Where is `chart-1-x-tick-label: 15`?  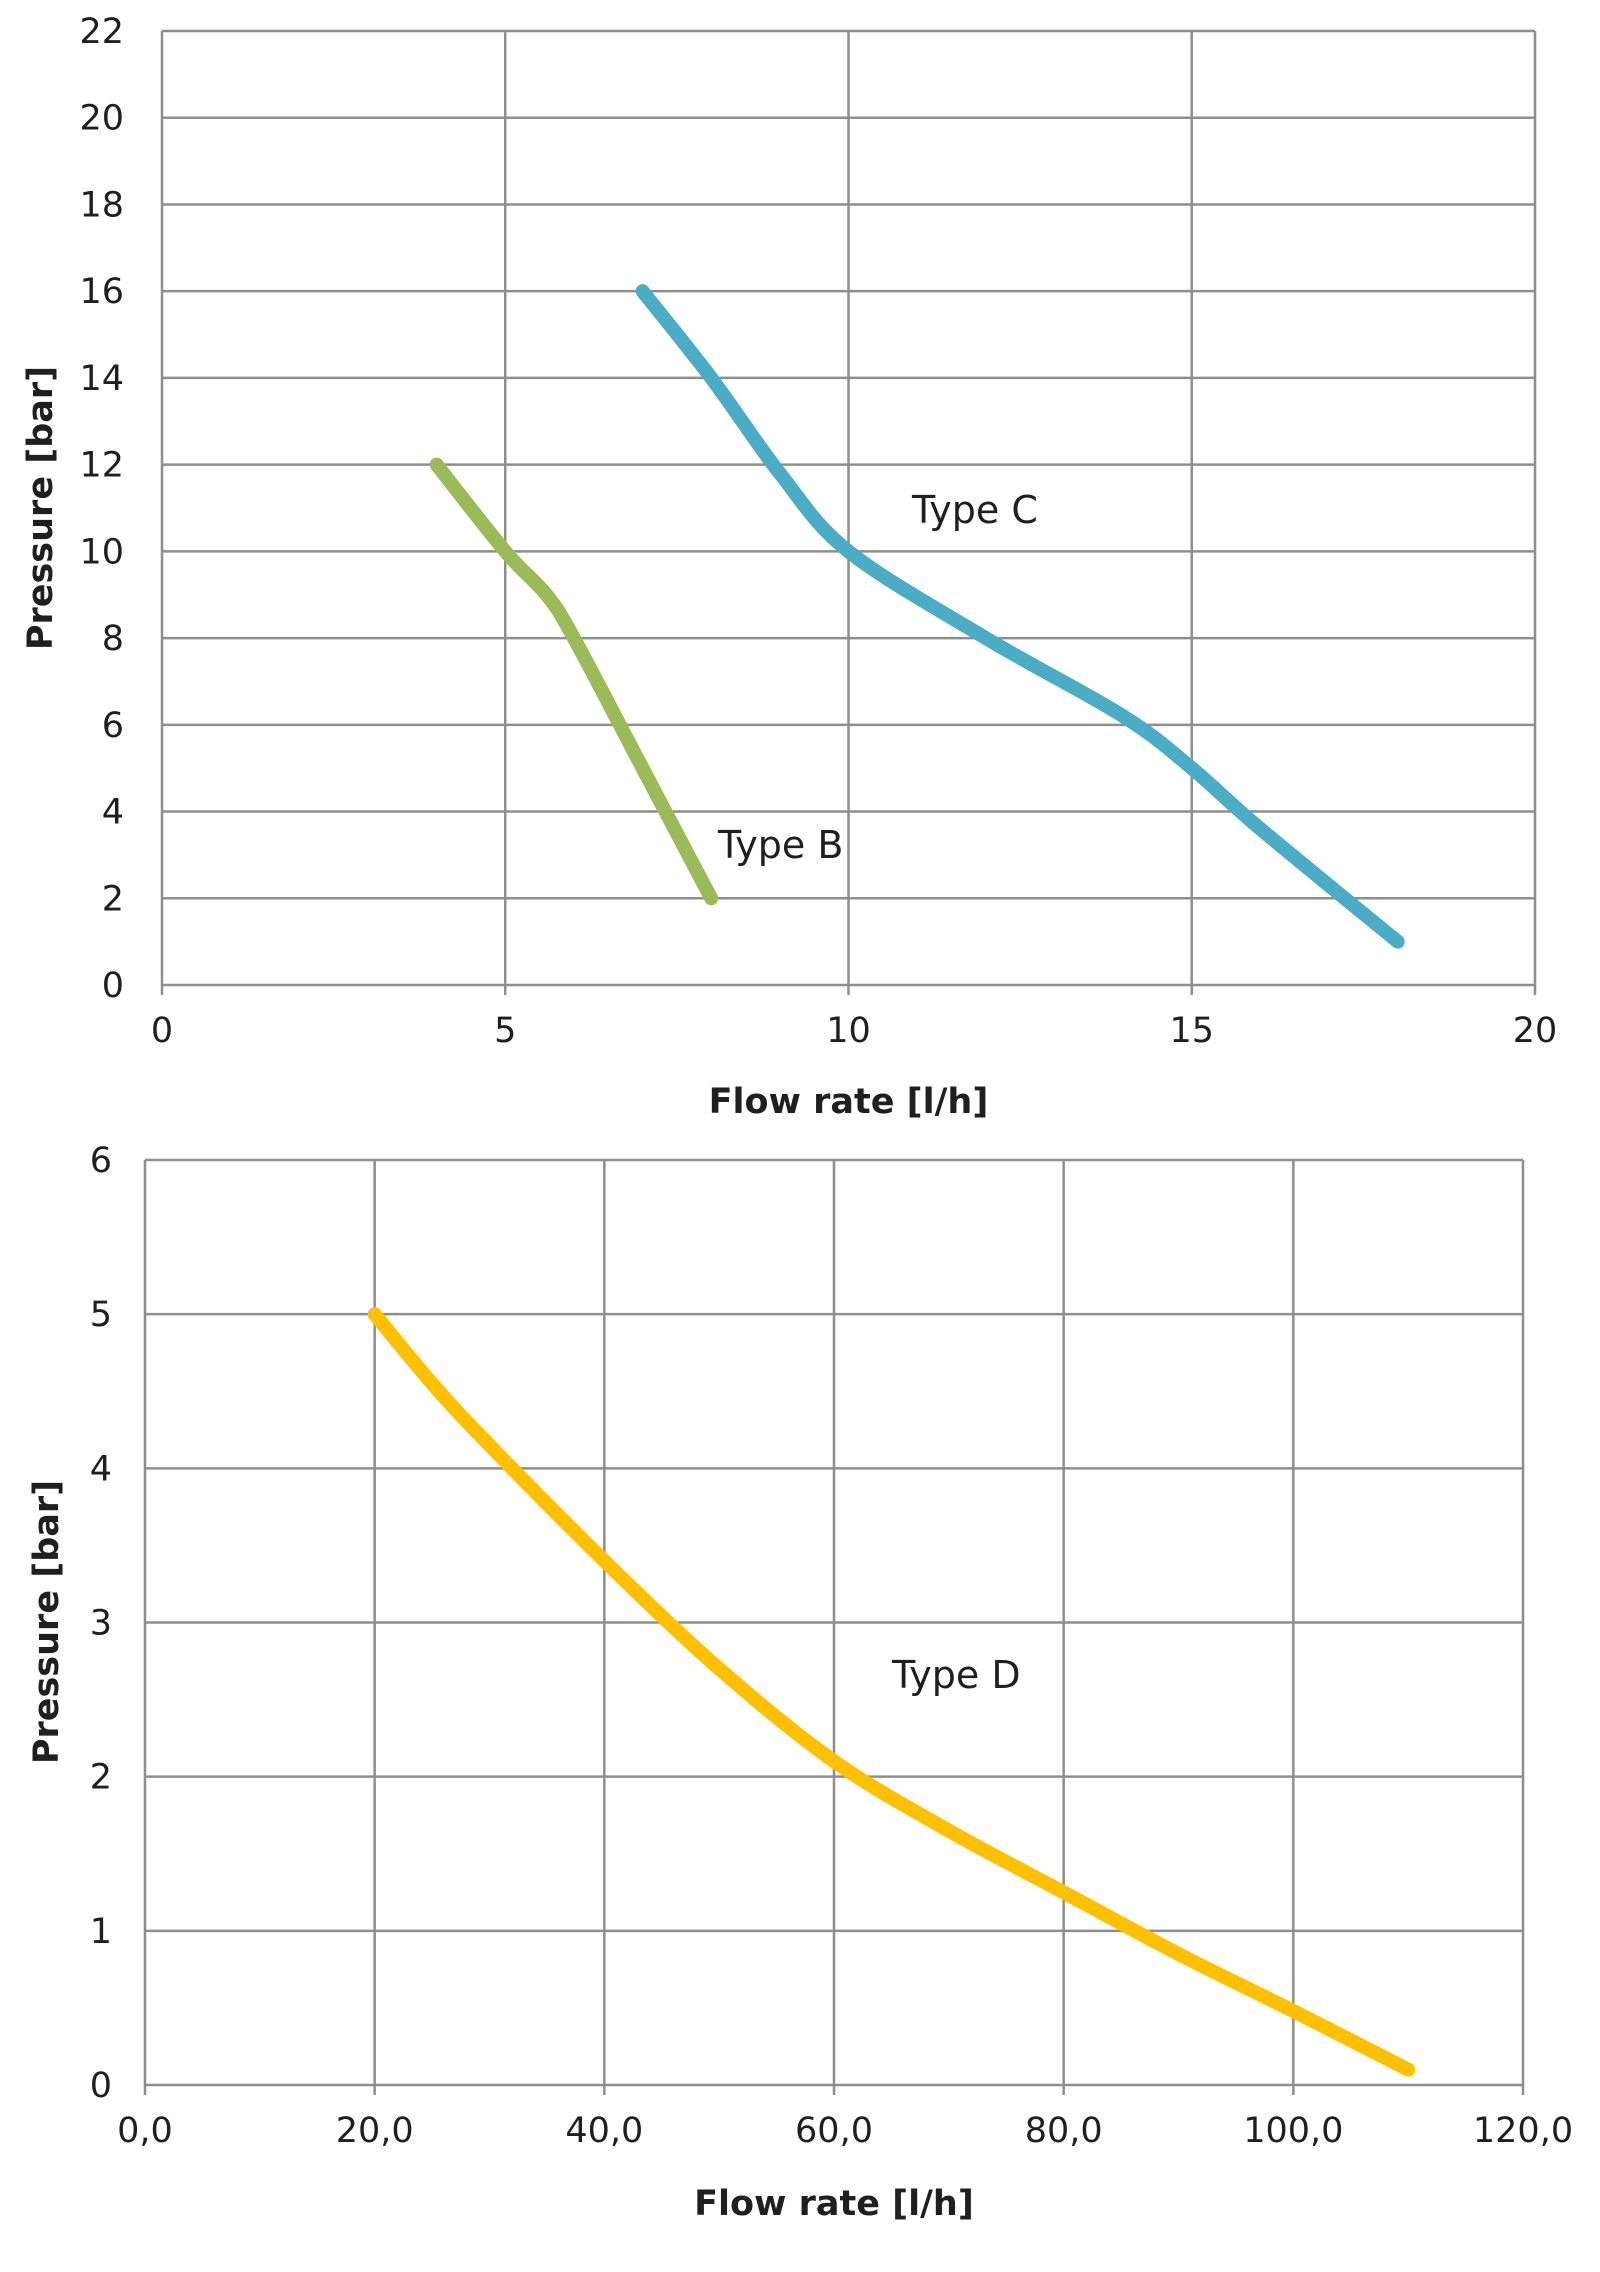 chart-1-x-tick-label: 15 is located at coordinates (1191, 1031).